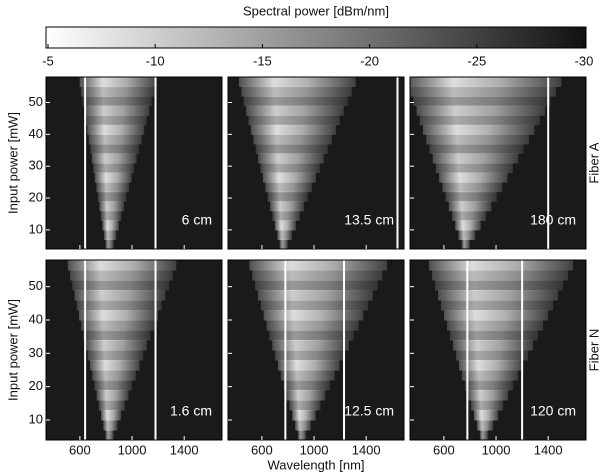  I want to click on y-tick-label: 10, so click(36, 418).